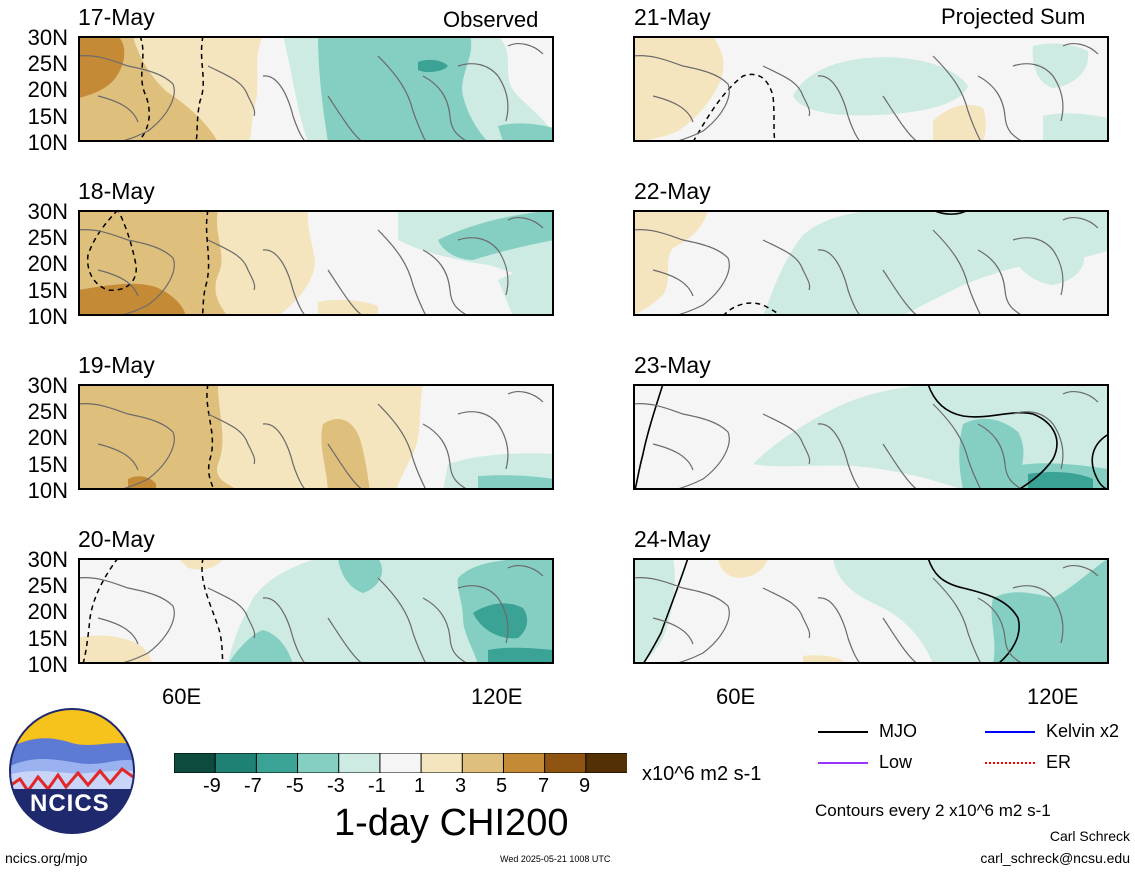  I want to click on colorbar-tick-label: -5, so click(295, 786).